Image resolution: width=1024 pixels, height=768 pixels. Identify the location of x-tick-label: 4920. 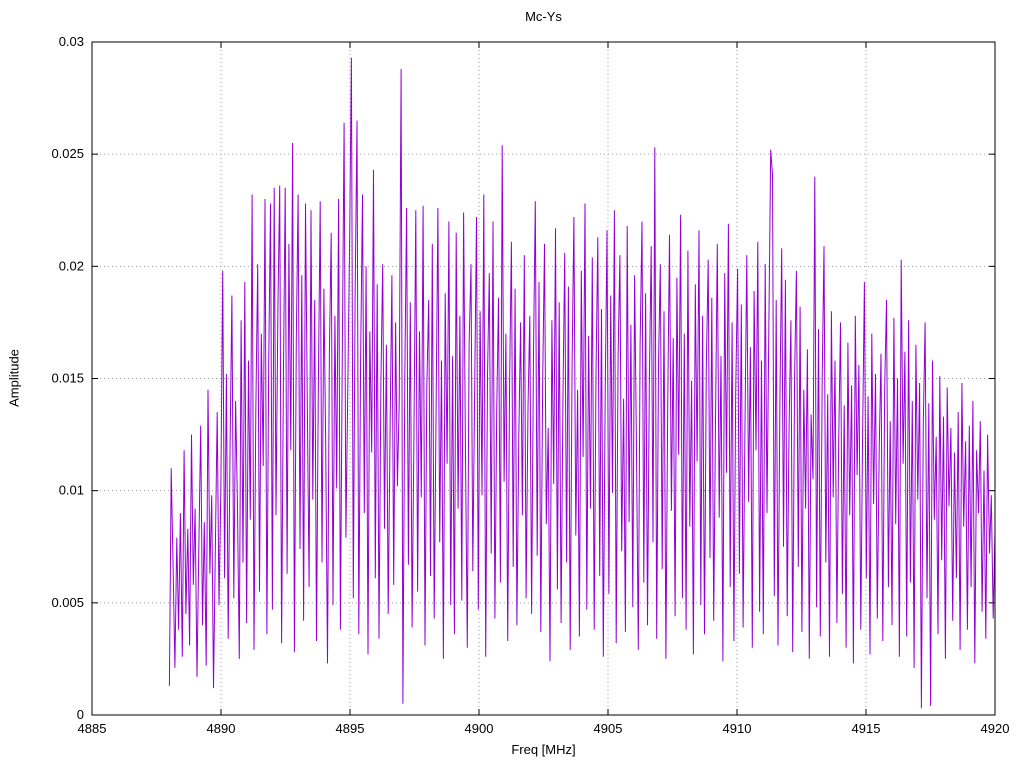
(995, 728).